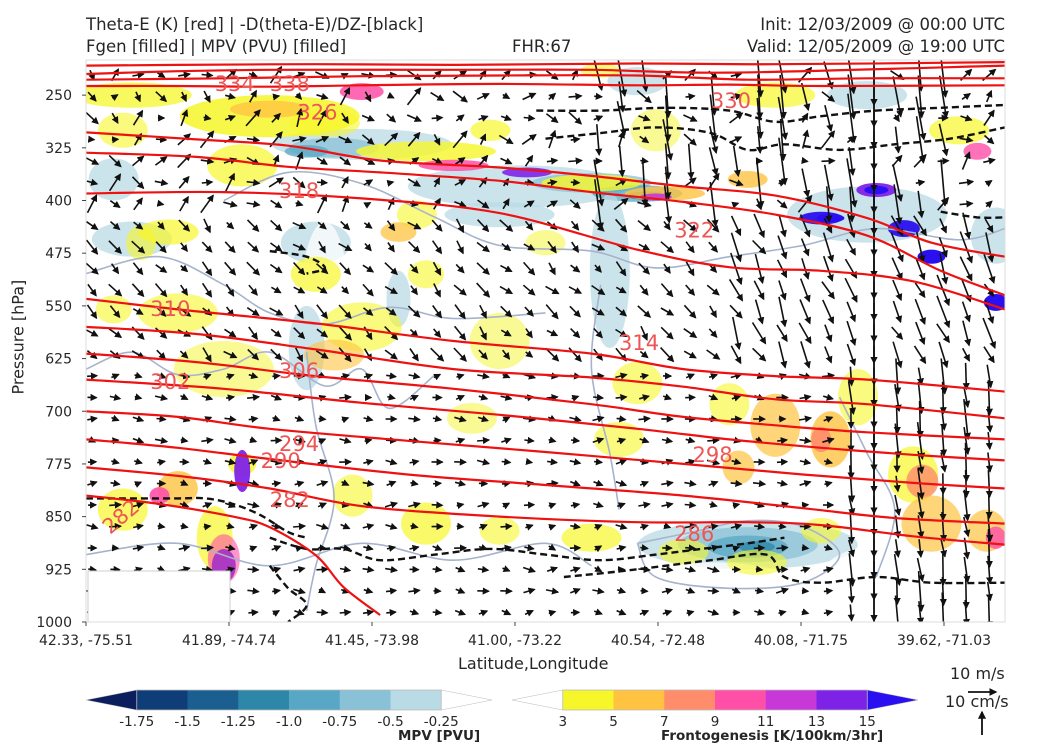 The image size is (1050, 750). I want to click on colorbar-tick-label: 9, so click(715, 722).